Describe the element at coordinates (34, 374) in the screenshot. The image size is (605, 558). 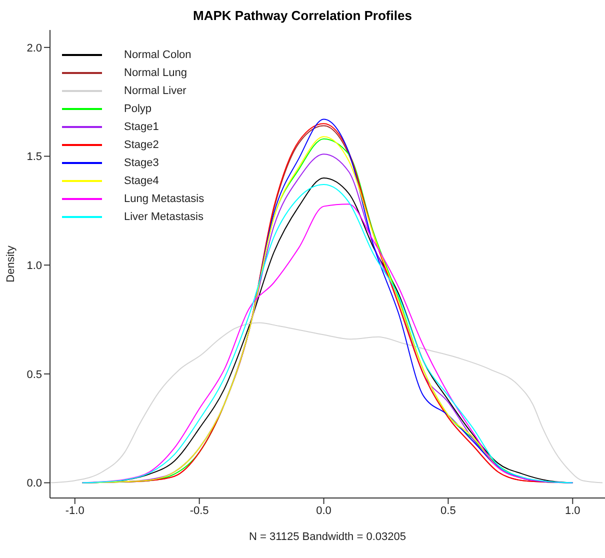
I see `y-tick-label: 0.5` at that location.